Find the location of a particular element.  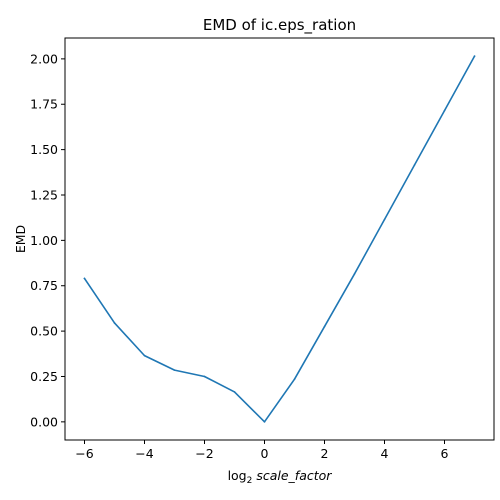

y-tick-label: 0.75 is located at coordinates (44, 285).